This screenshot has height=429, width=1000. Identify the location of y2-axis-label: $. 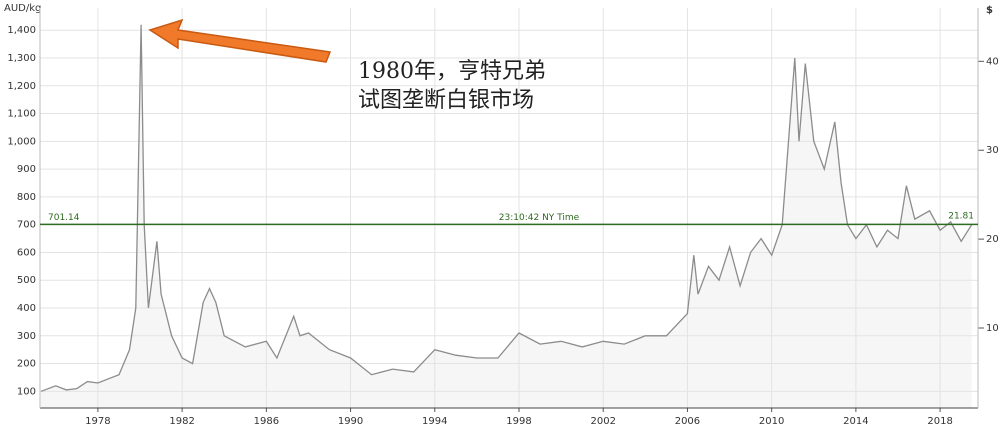
(989, 10).